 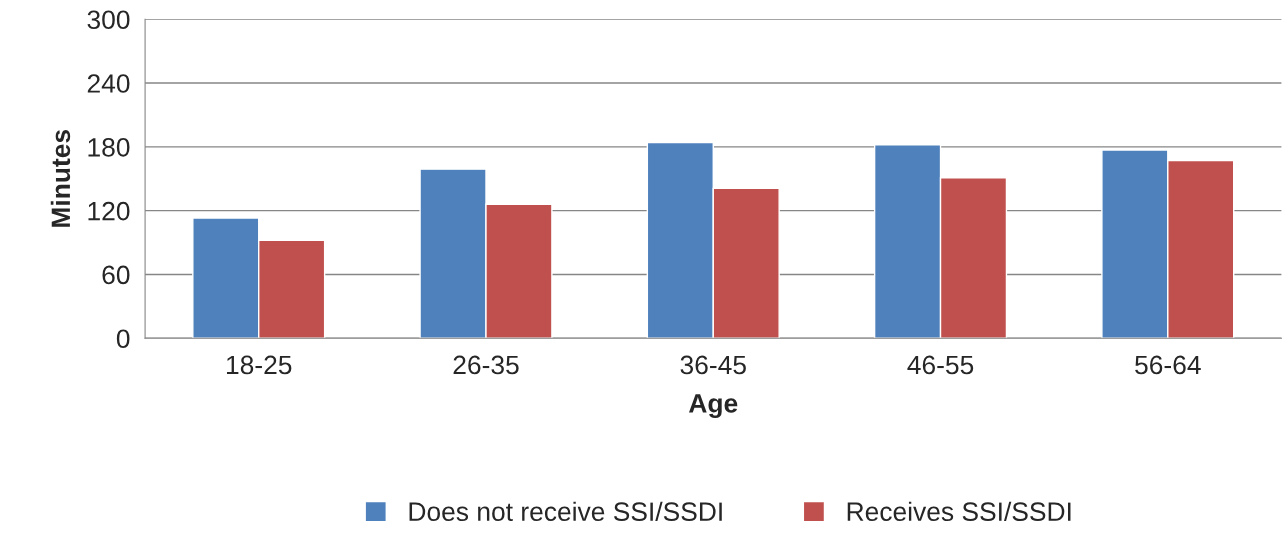 I want to click on x-tick-label: 46-55, so click(x=940, y=365).